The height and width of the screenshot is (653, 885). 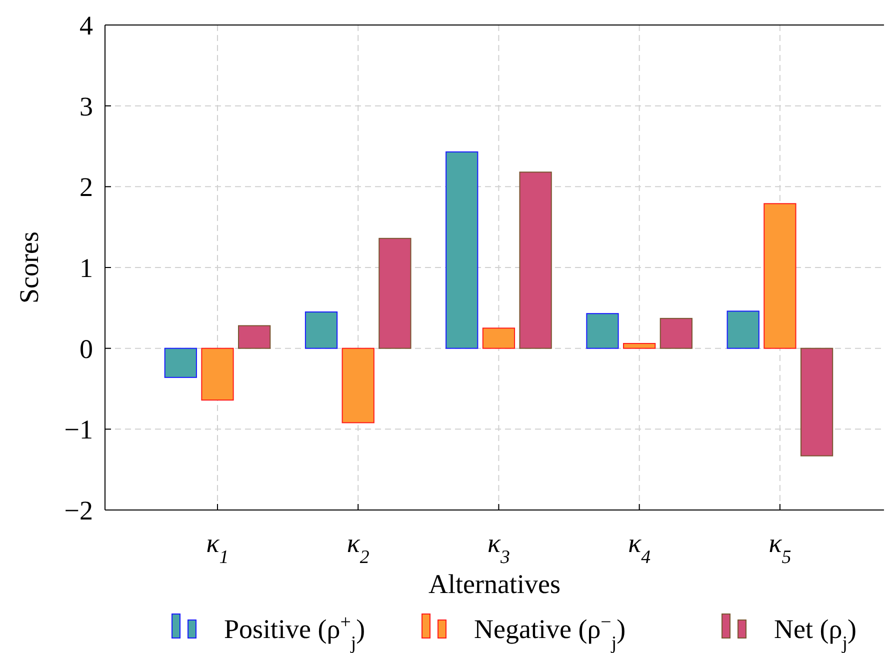 I want to click on y-tick-label: −2, so click(x=78, y=510).